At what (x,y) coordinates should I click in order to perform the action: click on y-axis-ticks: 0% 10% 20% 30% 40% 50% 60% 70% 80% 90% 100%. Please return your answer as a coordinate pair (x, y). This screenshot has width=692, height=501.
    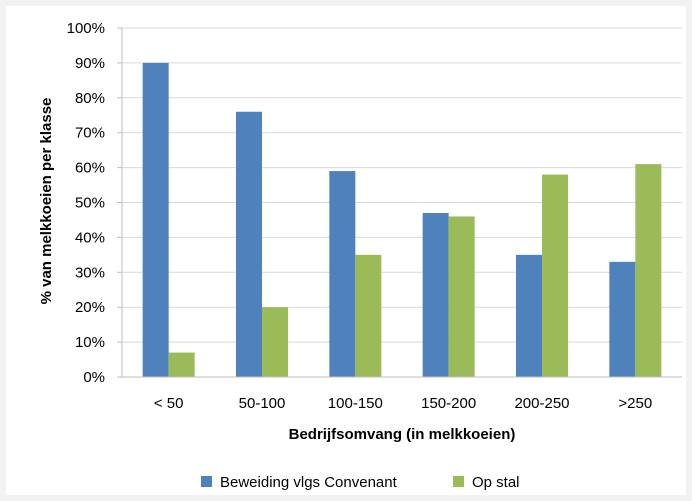
    Looking at the image, I should click on (95, 203).